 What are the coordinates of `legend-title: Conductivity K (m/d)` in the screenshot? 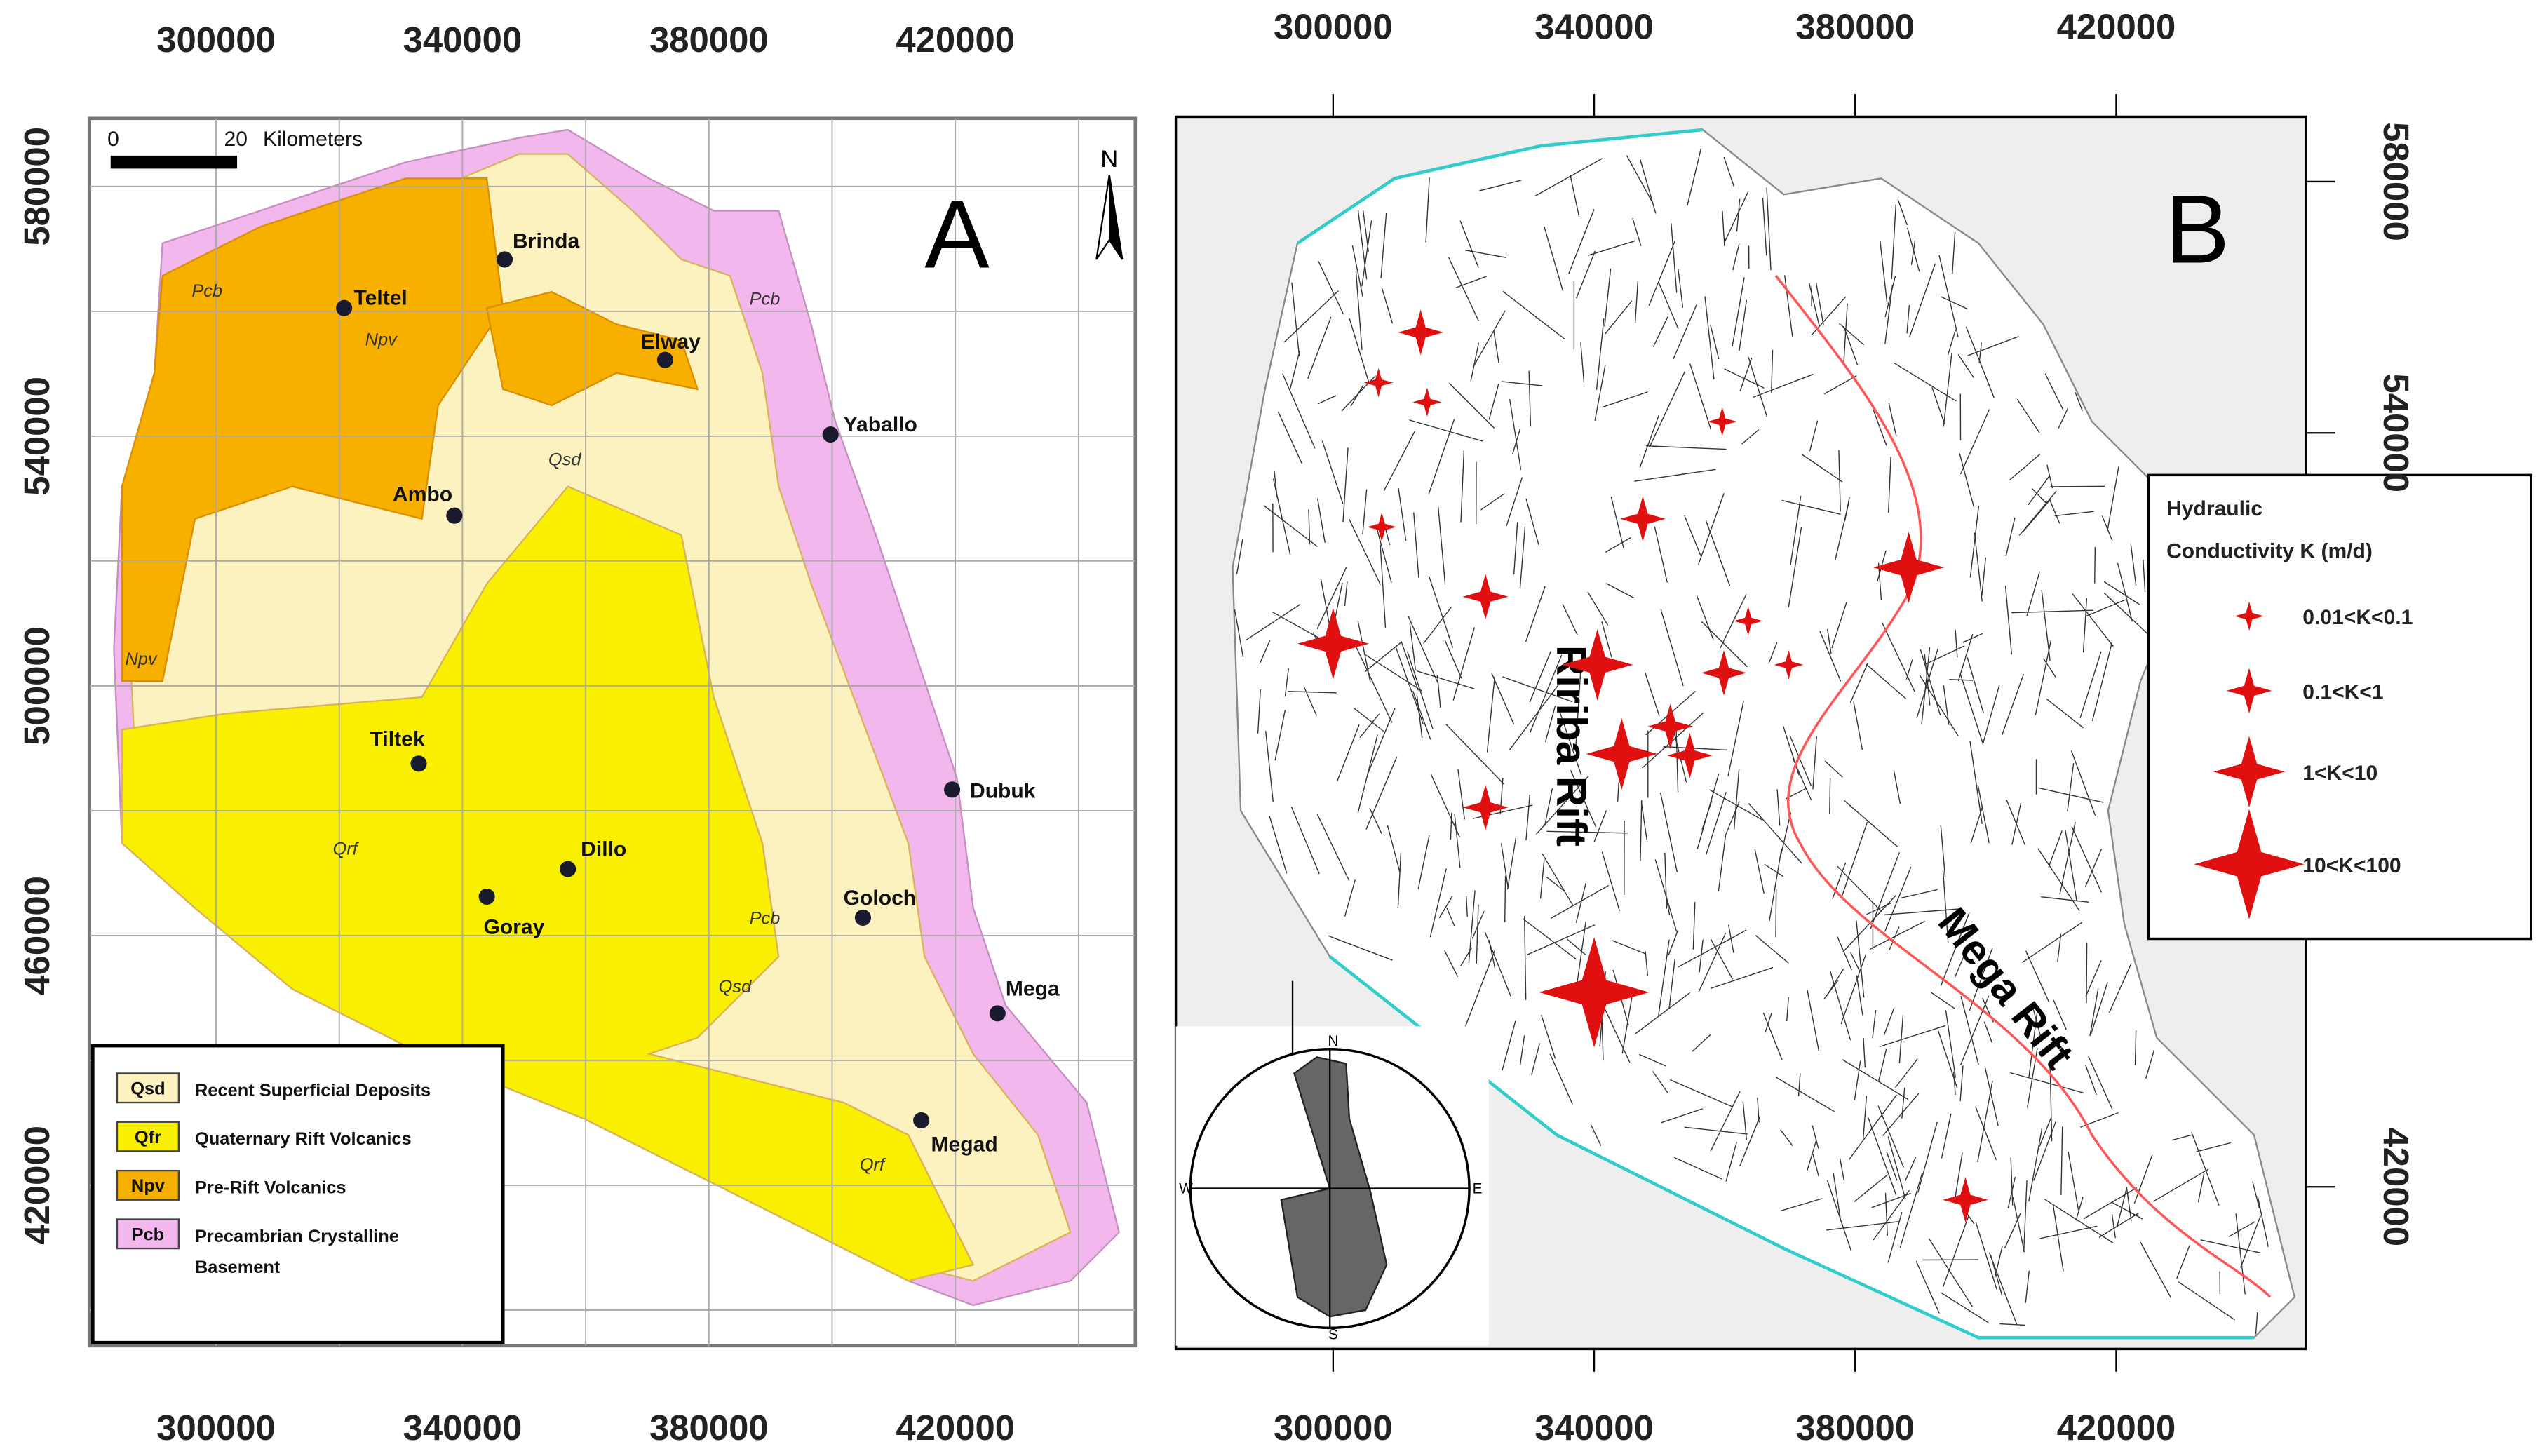 It's located at (2269, 550).